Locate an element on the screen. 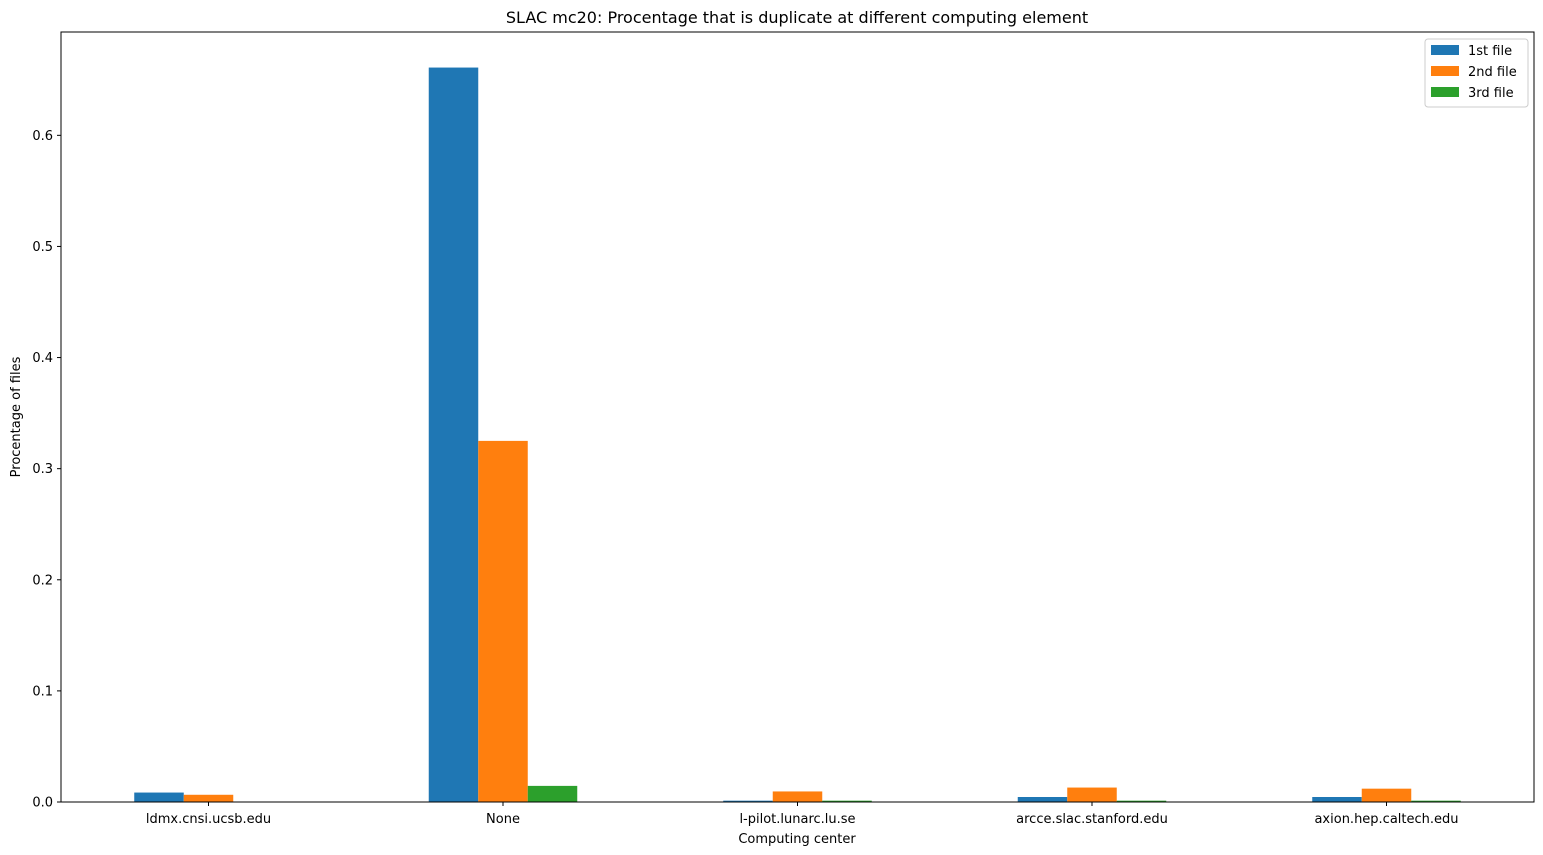 The width and height of the screenshot is (1543, 855). y-axis-ticks: 0.0 0.1 0.2 0.3 0.4 0.5 0.6 is located at coordinates (46, 470).